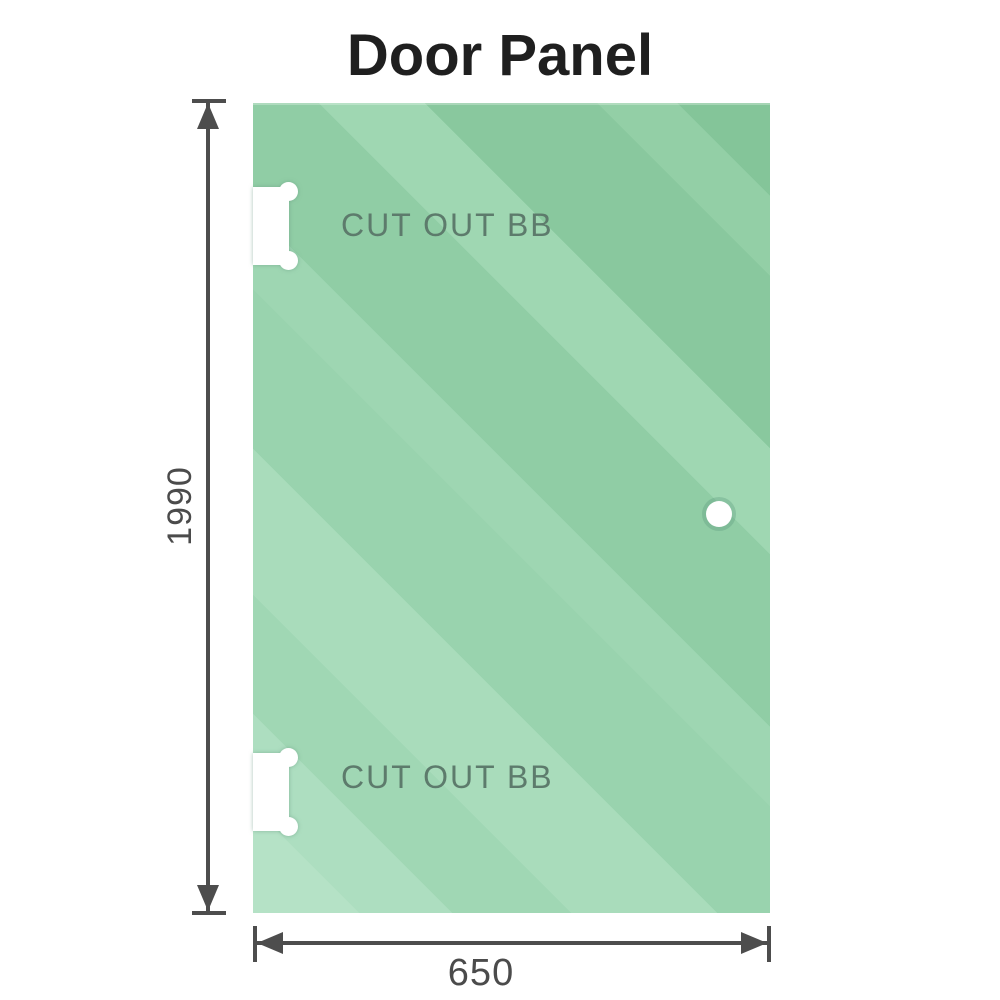 Image resolution: width=1000 pixels, height=1000 pixels. What do you see at coordinates (481, 973) in the screenshot?
I see `width-dimension-value: 650` at bounding box center [481, 973].